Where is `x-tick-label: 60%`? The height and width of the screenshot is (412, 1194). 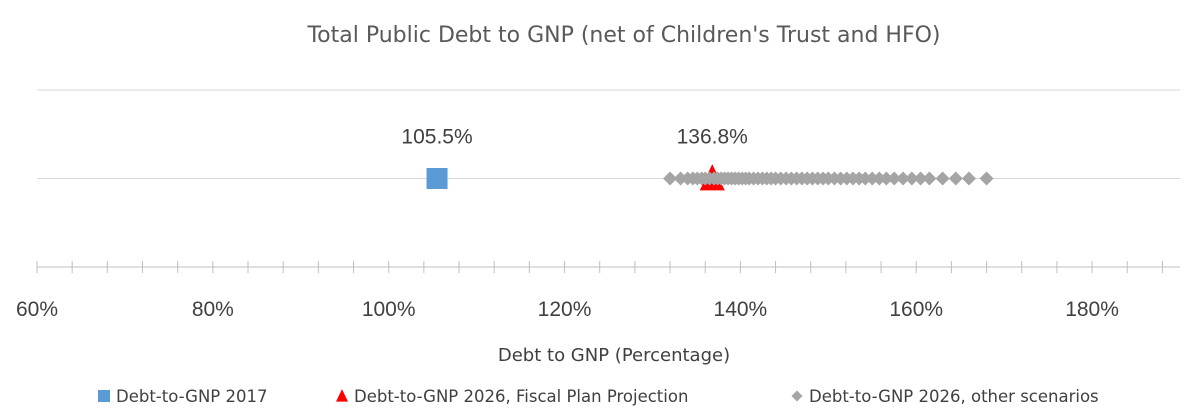 x-tick-label: 60% is located at coordinates (37, 309).